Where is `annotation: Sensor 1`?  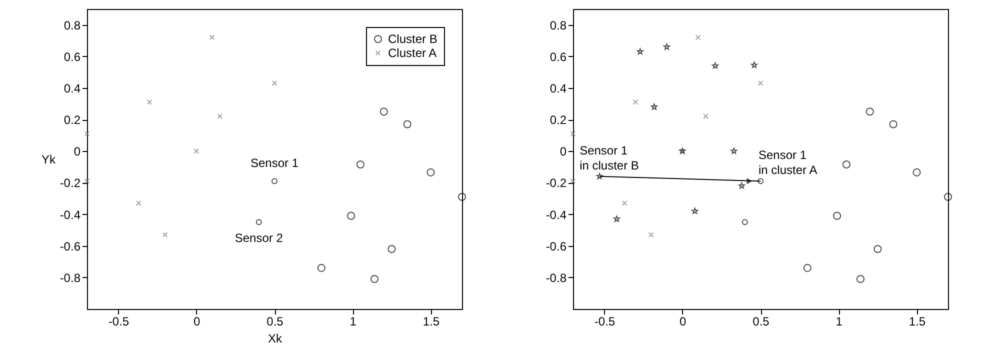 annotation: Sensor 1 is located at coordinates (274, 163).